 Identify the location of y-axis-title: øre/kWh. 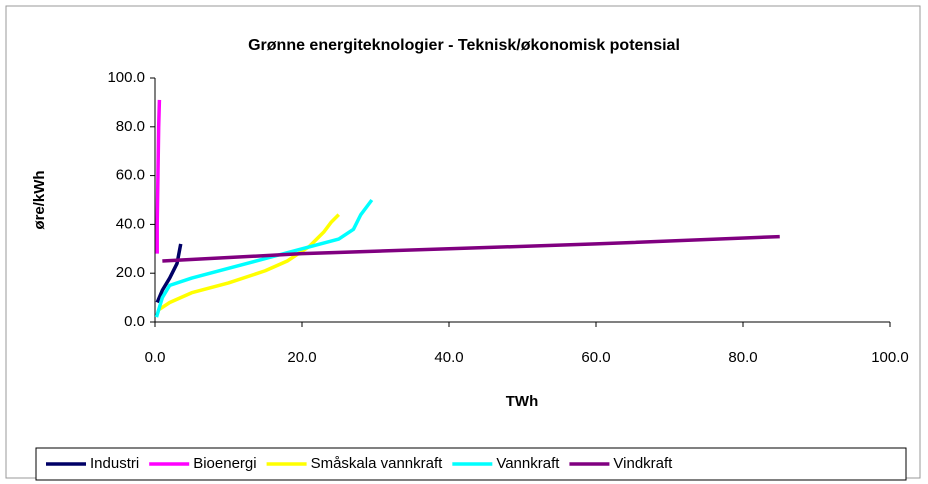
(39, 199).